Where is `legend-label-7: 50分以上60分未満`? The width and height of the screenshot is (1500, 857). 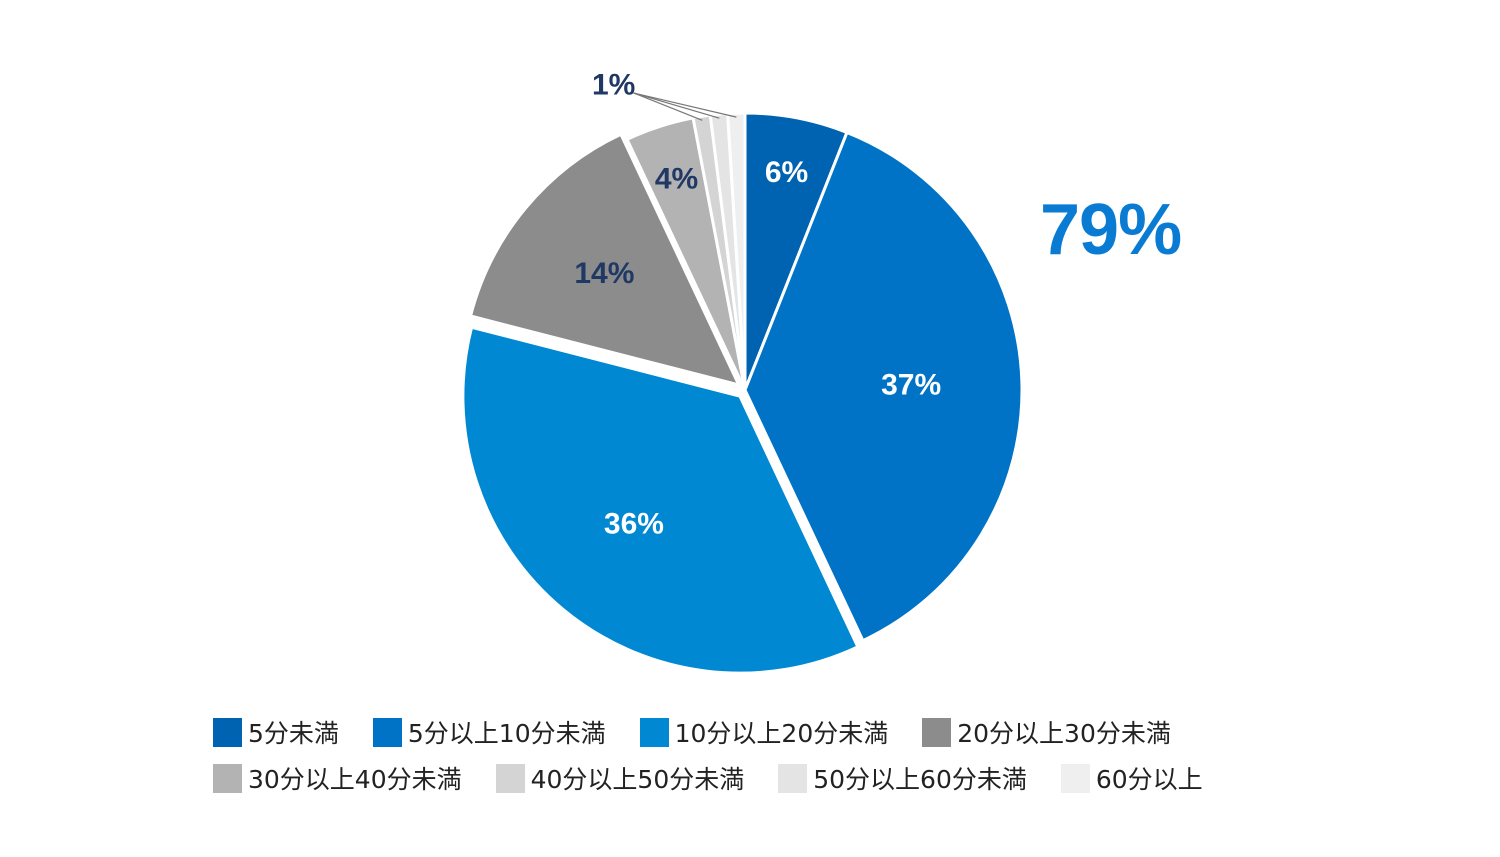
legend-label-7: 50分以上60分未満 is located at coordinates (920, 779).